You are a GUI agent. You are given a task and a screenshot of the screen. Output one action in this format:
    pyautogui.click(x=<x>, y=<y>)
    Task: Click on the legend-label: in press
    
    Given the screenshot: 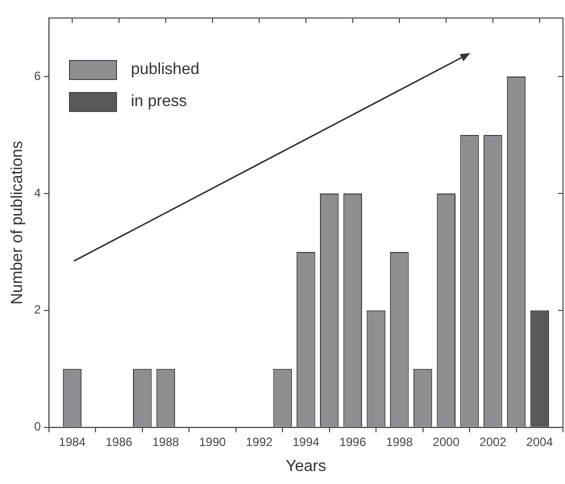 What is the action you would take?
    pyautogui.click(x=158, y=102)
    